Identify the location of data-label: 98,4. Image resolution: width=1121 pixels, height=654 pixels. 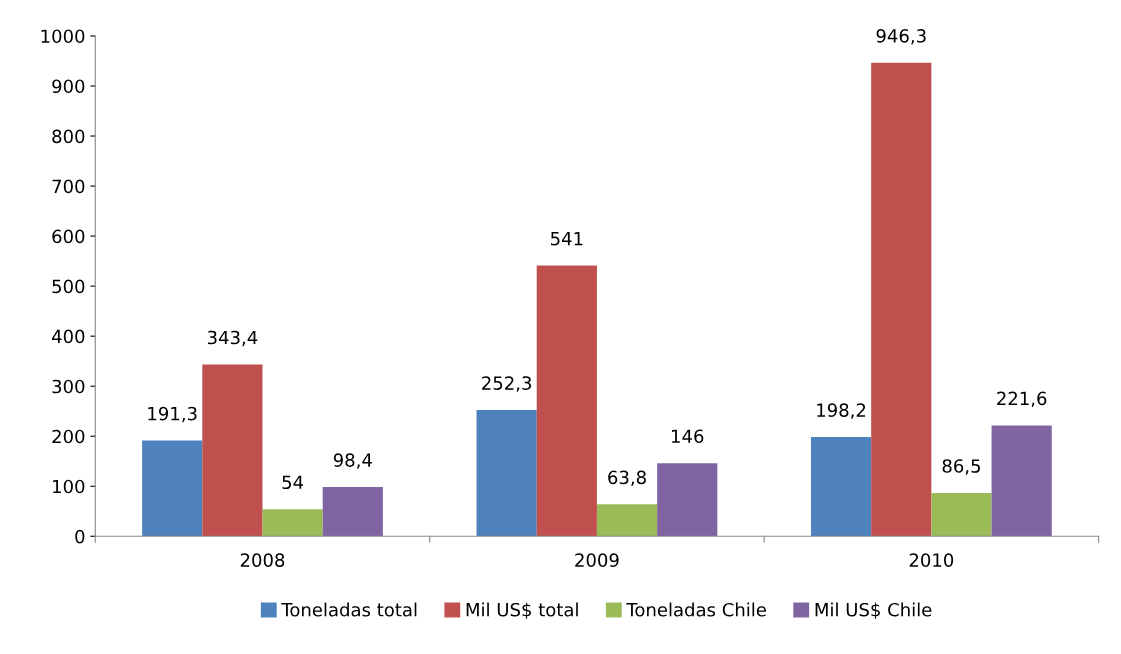
(352, 461).